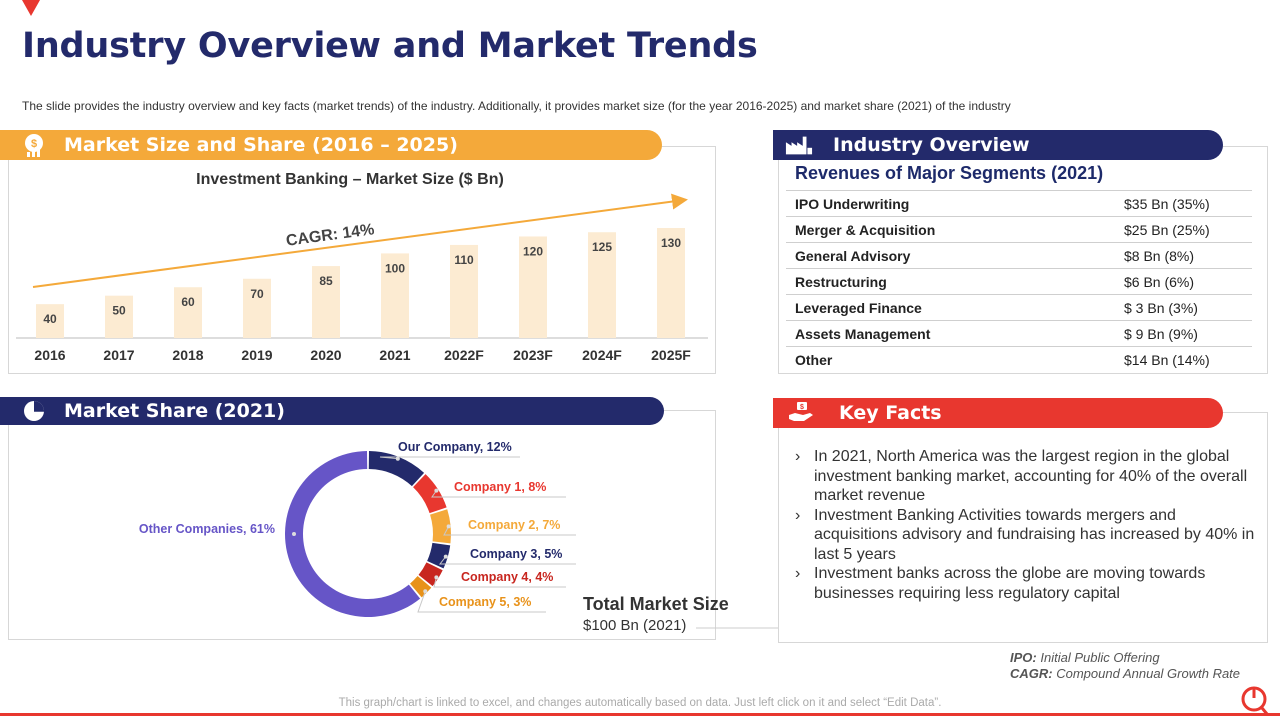 The width and height of the screenshot is (1280, 720). I want to click on money-growth-icon: $, so click(34, 145).